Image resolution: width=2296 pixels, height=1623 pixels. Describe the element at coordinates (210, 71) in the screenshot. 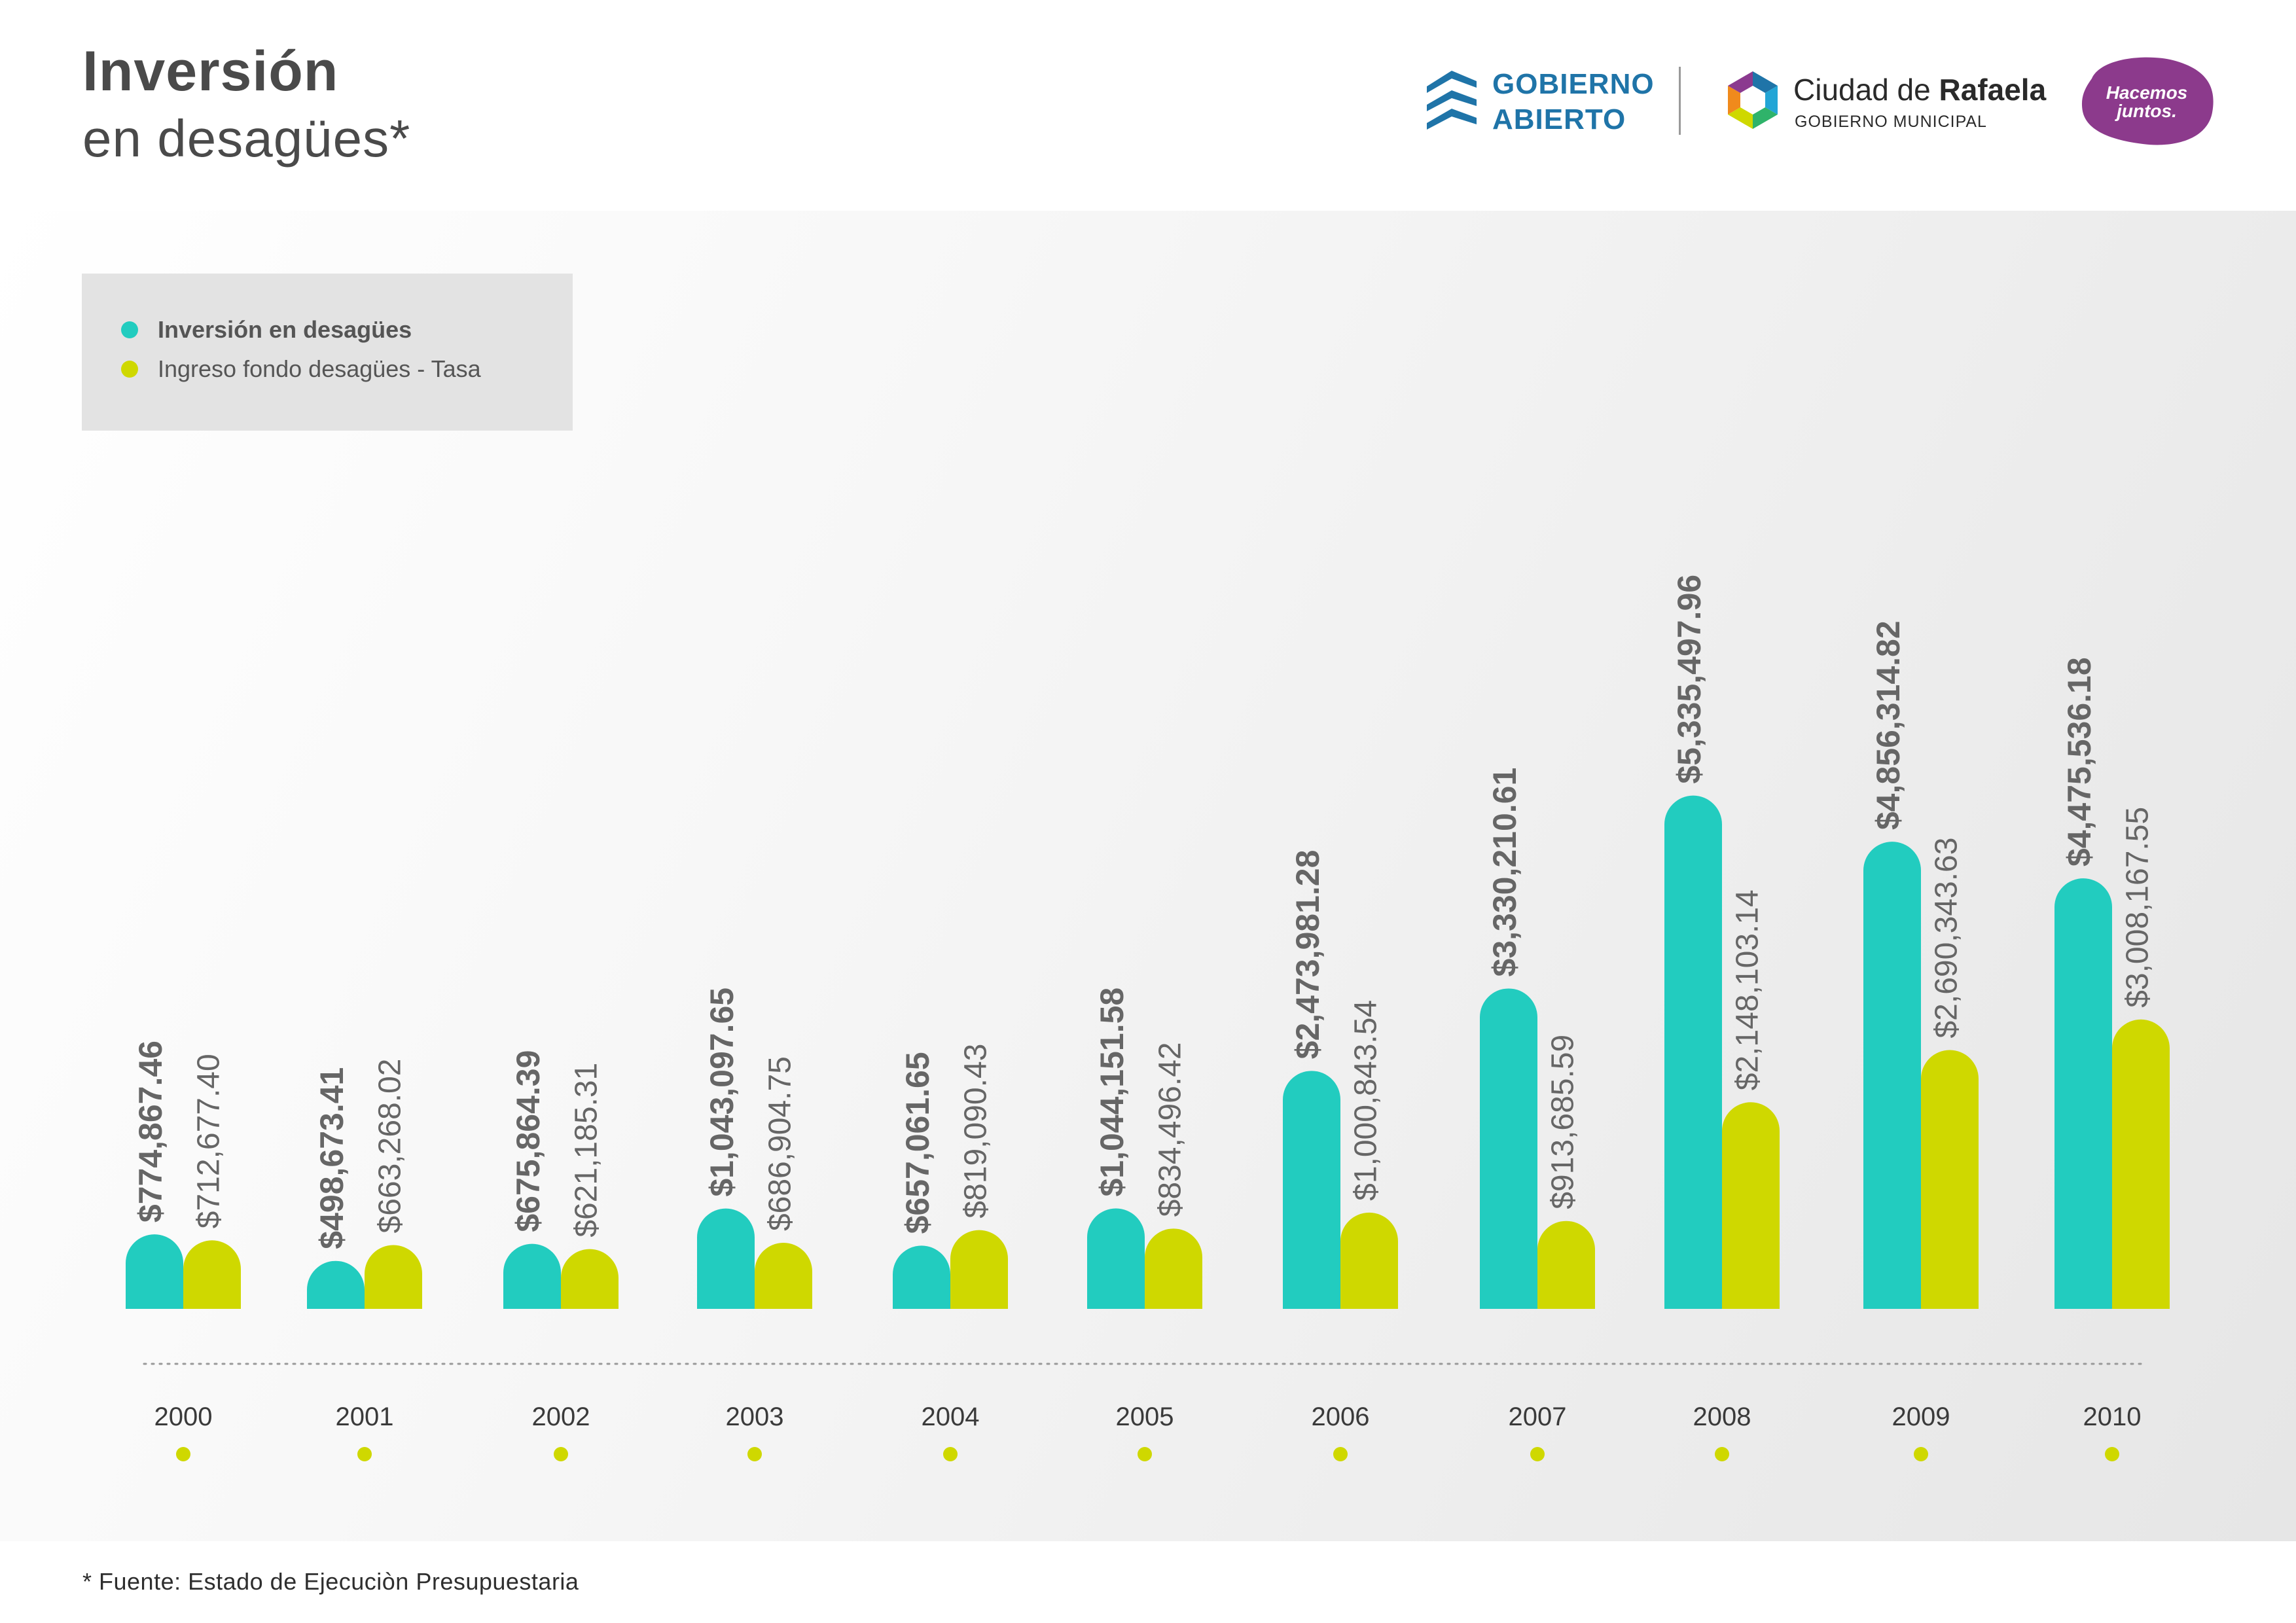

I see `page-title: Inversión` at that location.